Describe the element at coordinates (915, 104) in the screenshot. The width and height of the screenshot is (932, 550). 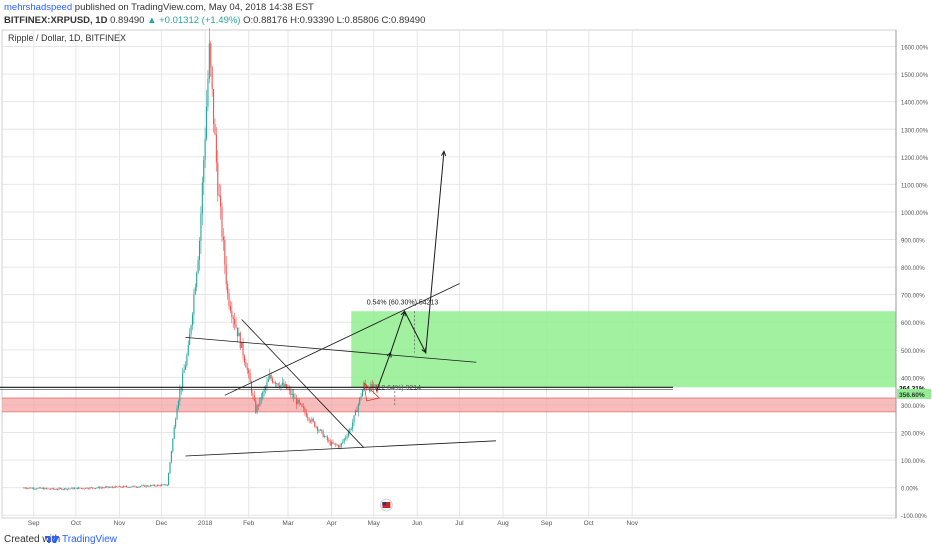
I see `y-tick-label: 1400.00%` at that location.